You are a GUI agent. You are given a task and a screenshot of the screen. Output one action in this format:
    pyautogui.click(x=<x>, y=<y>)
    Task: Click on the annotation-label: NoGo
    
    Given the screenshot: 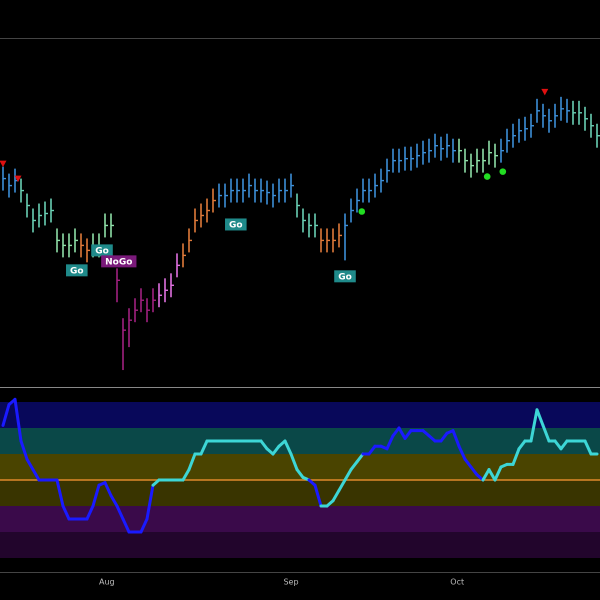 What is the action you would take?
    pyautogui.click(x=118, y=262)
    